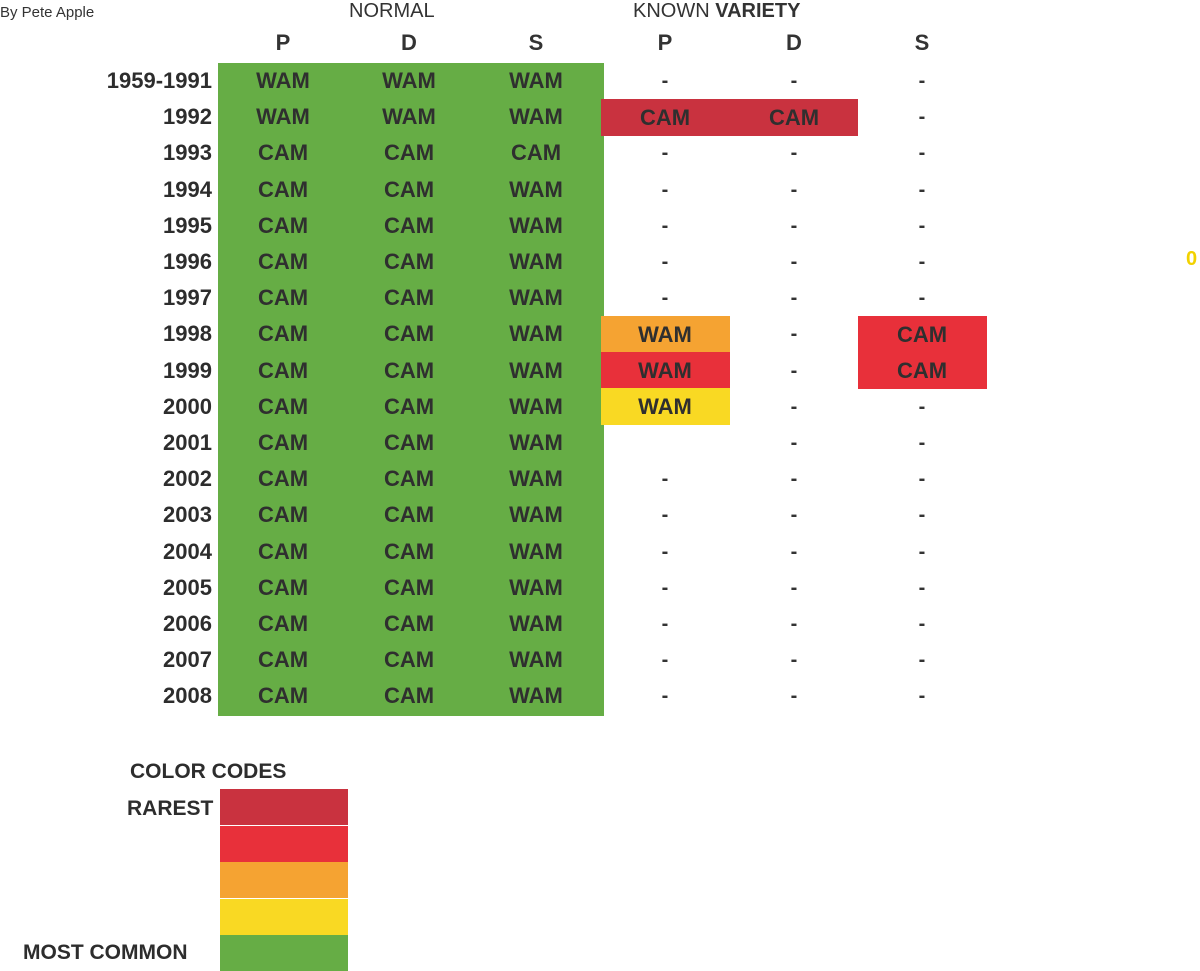 Image resolution: width=1200 pixels, height=971 pixels. I want to click on variety-highlight-label: WAM, so click(665, 334).